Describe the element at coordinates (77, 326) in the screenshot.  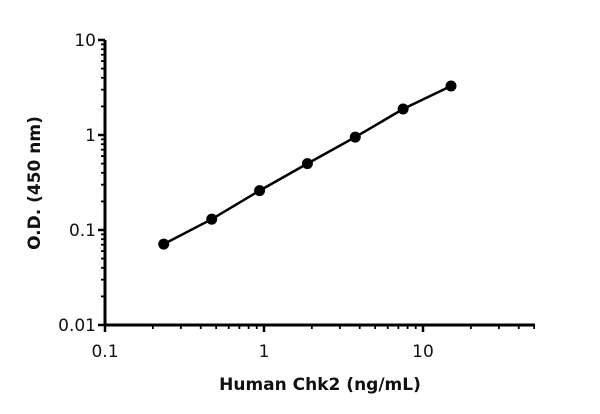
I see `y-tick-label: 0.01` at that location.